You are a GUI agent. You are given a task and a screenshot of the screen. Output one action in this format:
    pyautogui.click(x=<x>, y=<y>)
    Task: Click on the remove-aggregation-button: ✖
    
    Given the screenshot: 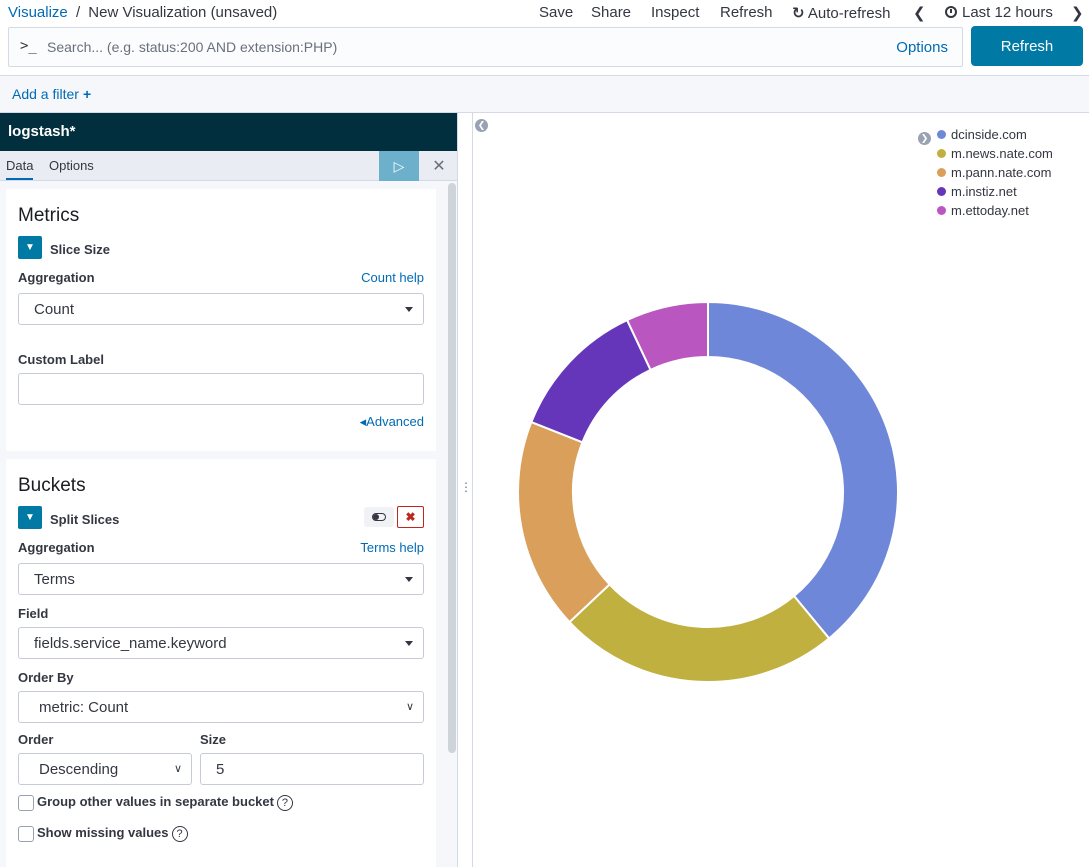 What is the action you would take?
    pyautogui.click(x=410, y=517)
    